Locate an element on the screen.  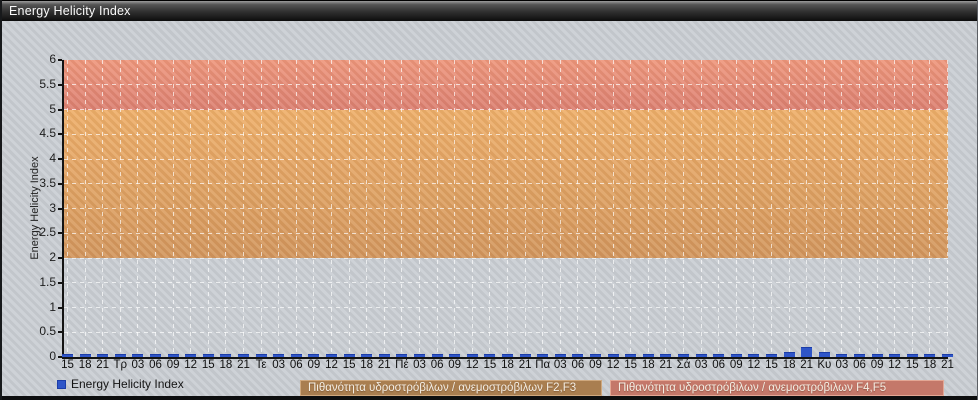
x-tick-label: Τε is located at coordinates (261, 365).